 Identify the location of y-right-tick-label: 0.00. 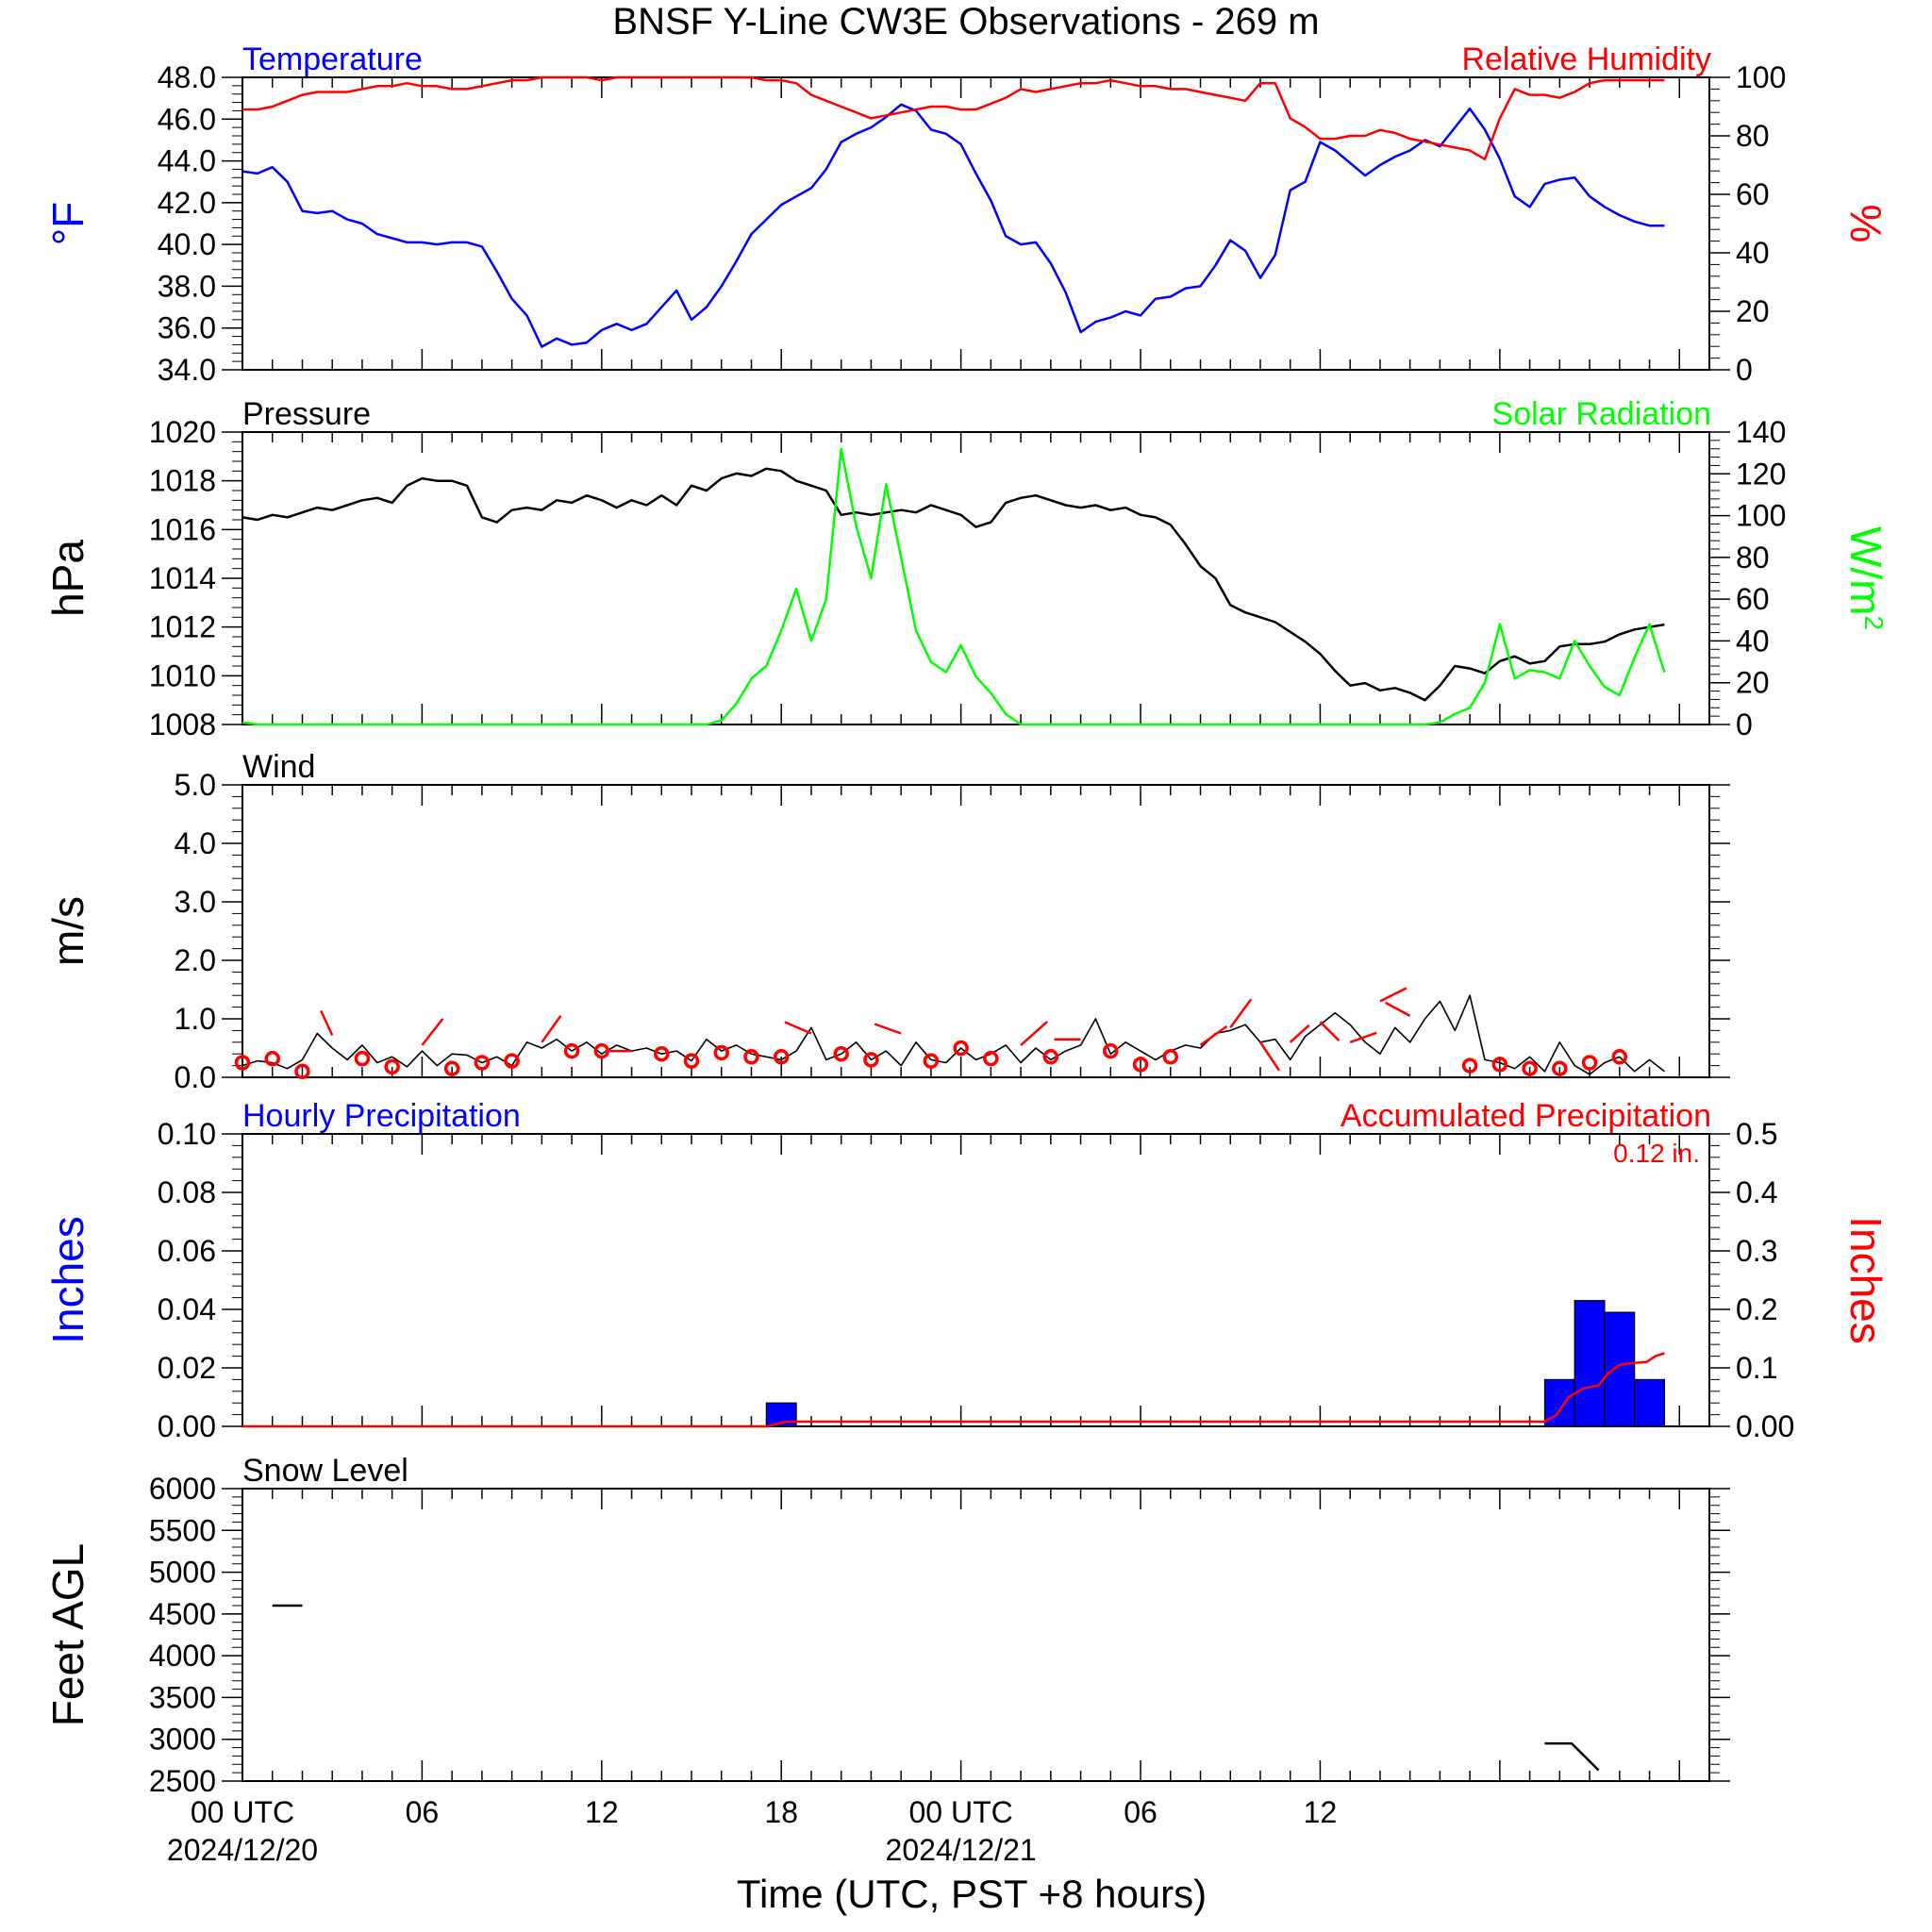
(1765, 1426).